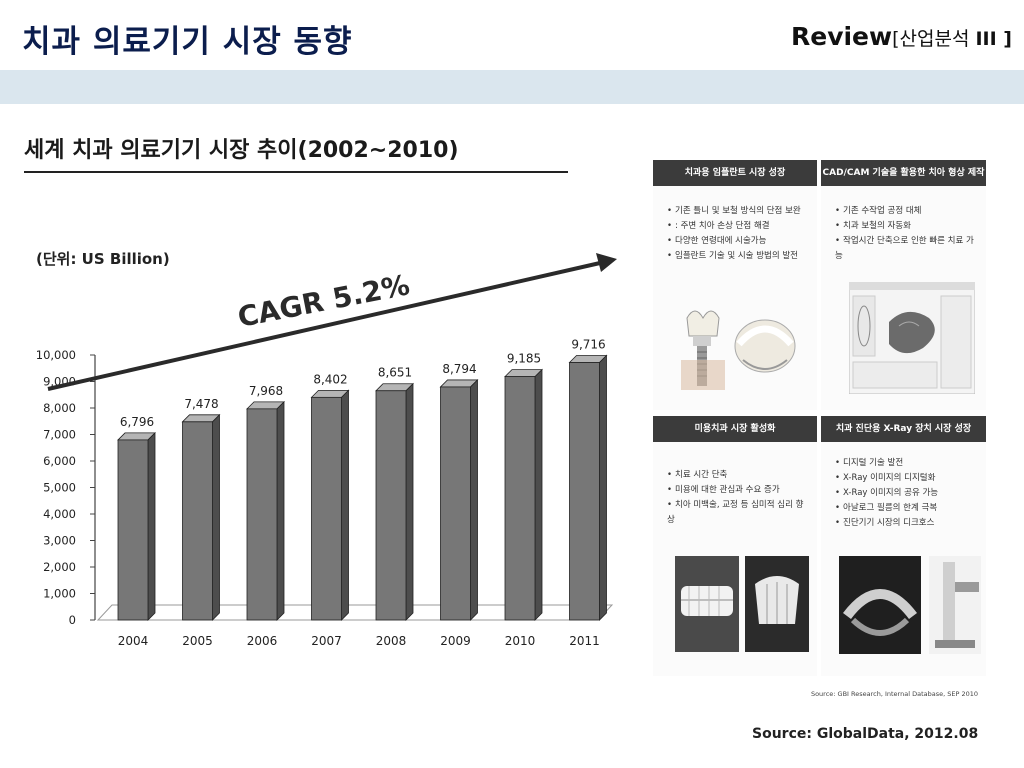 Image resolution: width=1024 pixels, height=768 pixels. I want to click on source-note: Source: GlobalData, 2012.08, so click(865, 734).